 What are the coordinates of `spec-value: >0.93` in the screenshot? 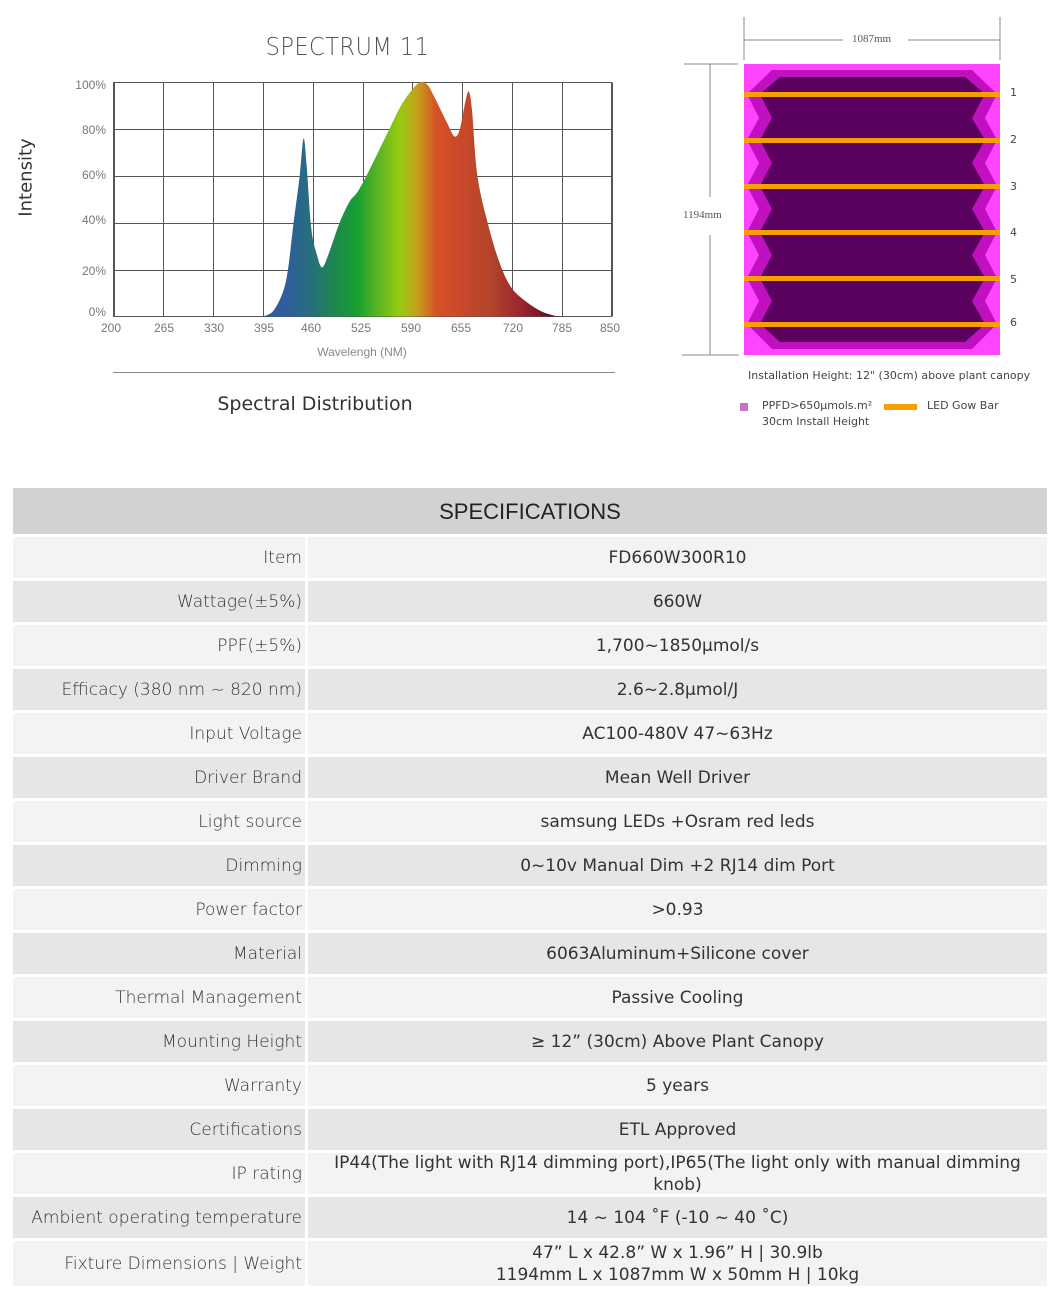 It's located at (677, 909).